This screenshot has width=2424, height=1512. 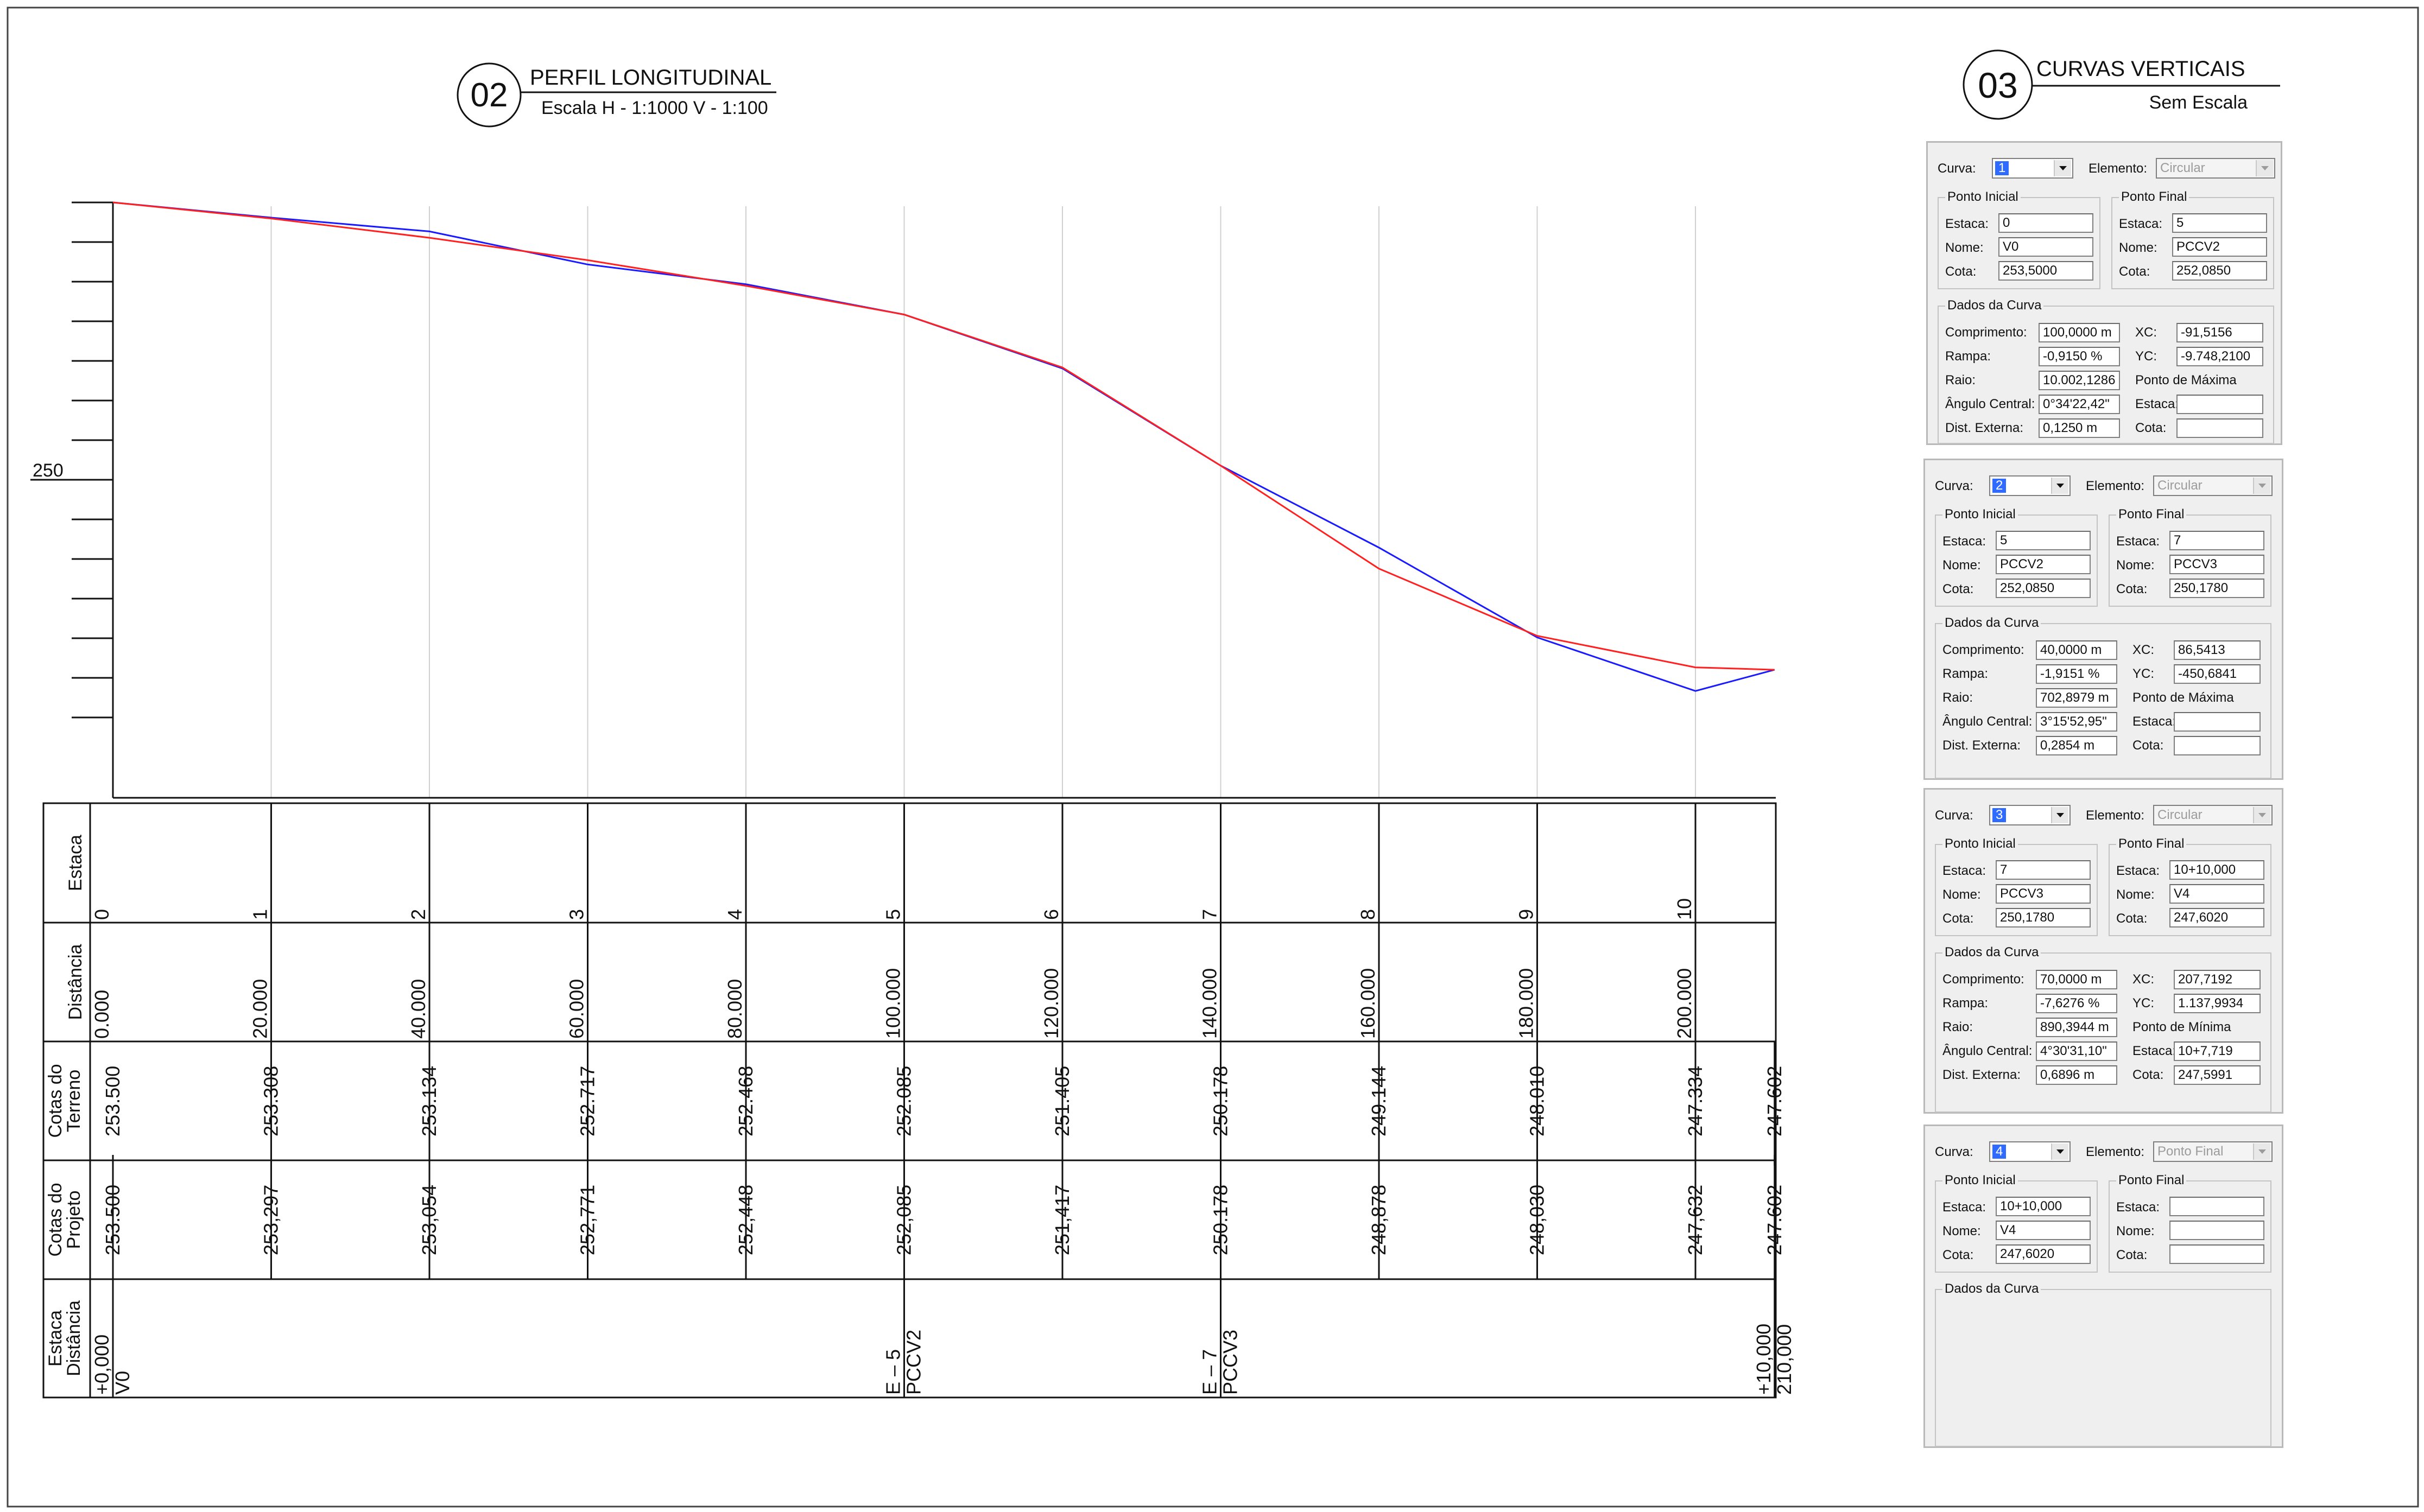 I want to click on y-label-250: 250, so click(x=48, y=470).